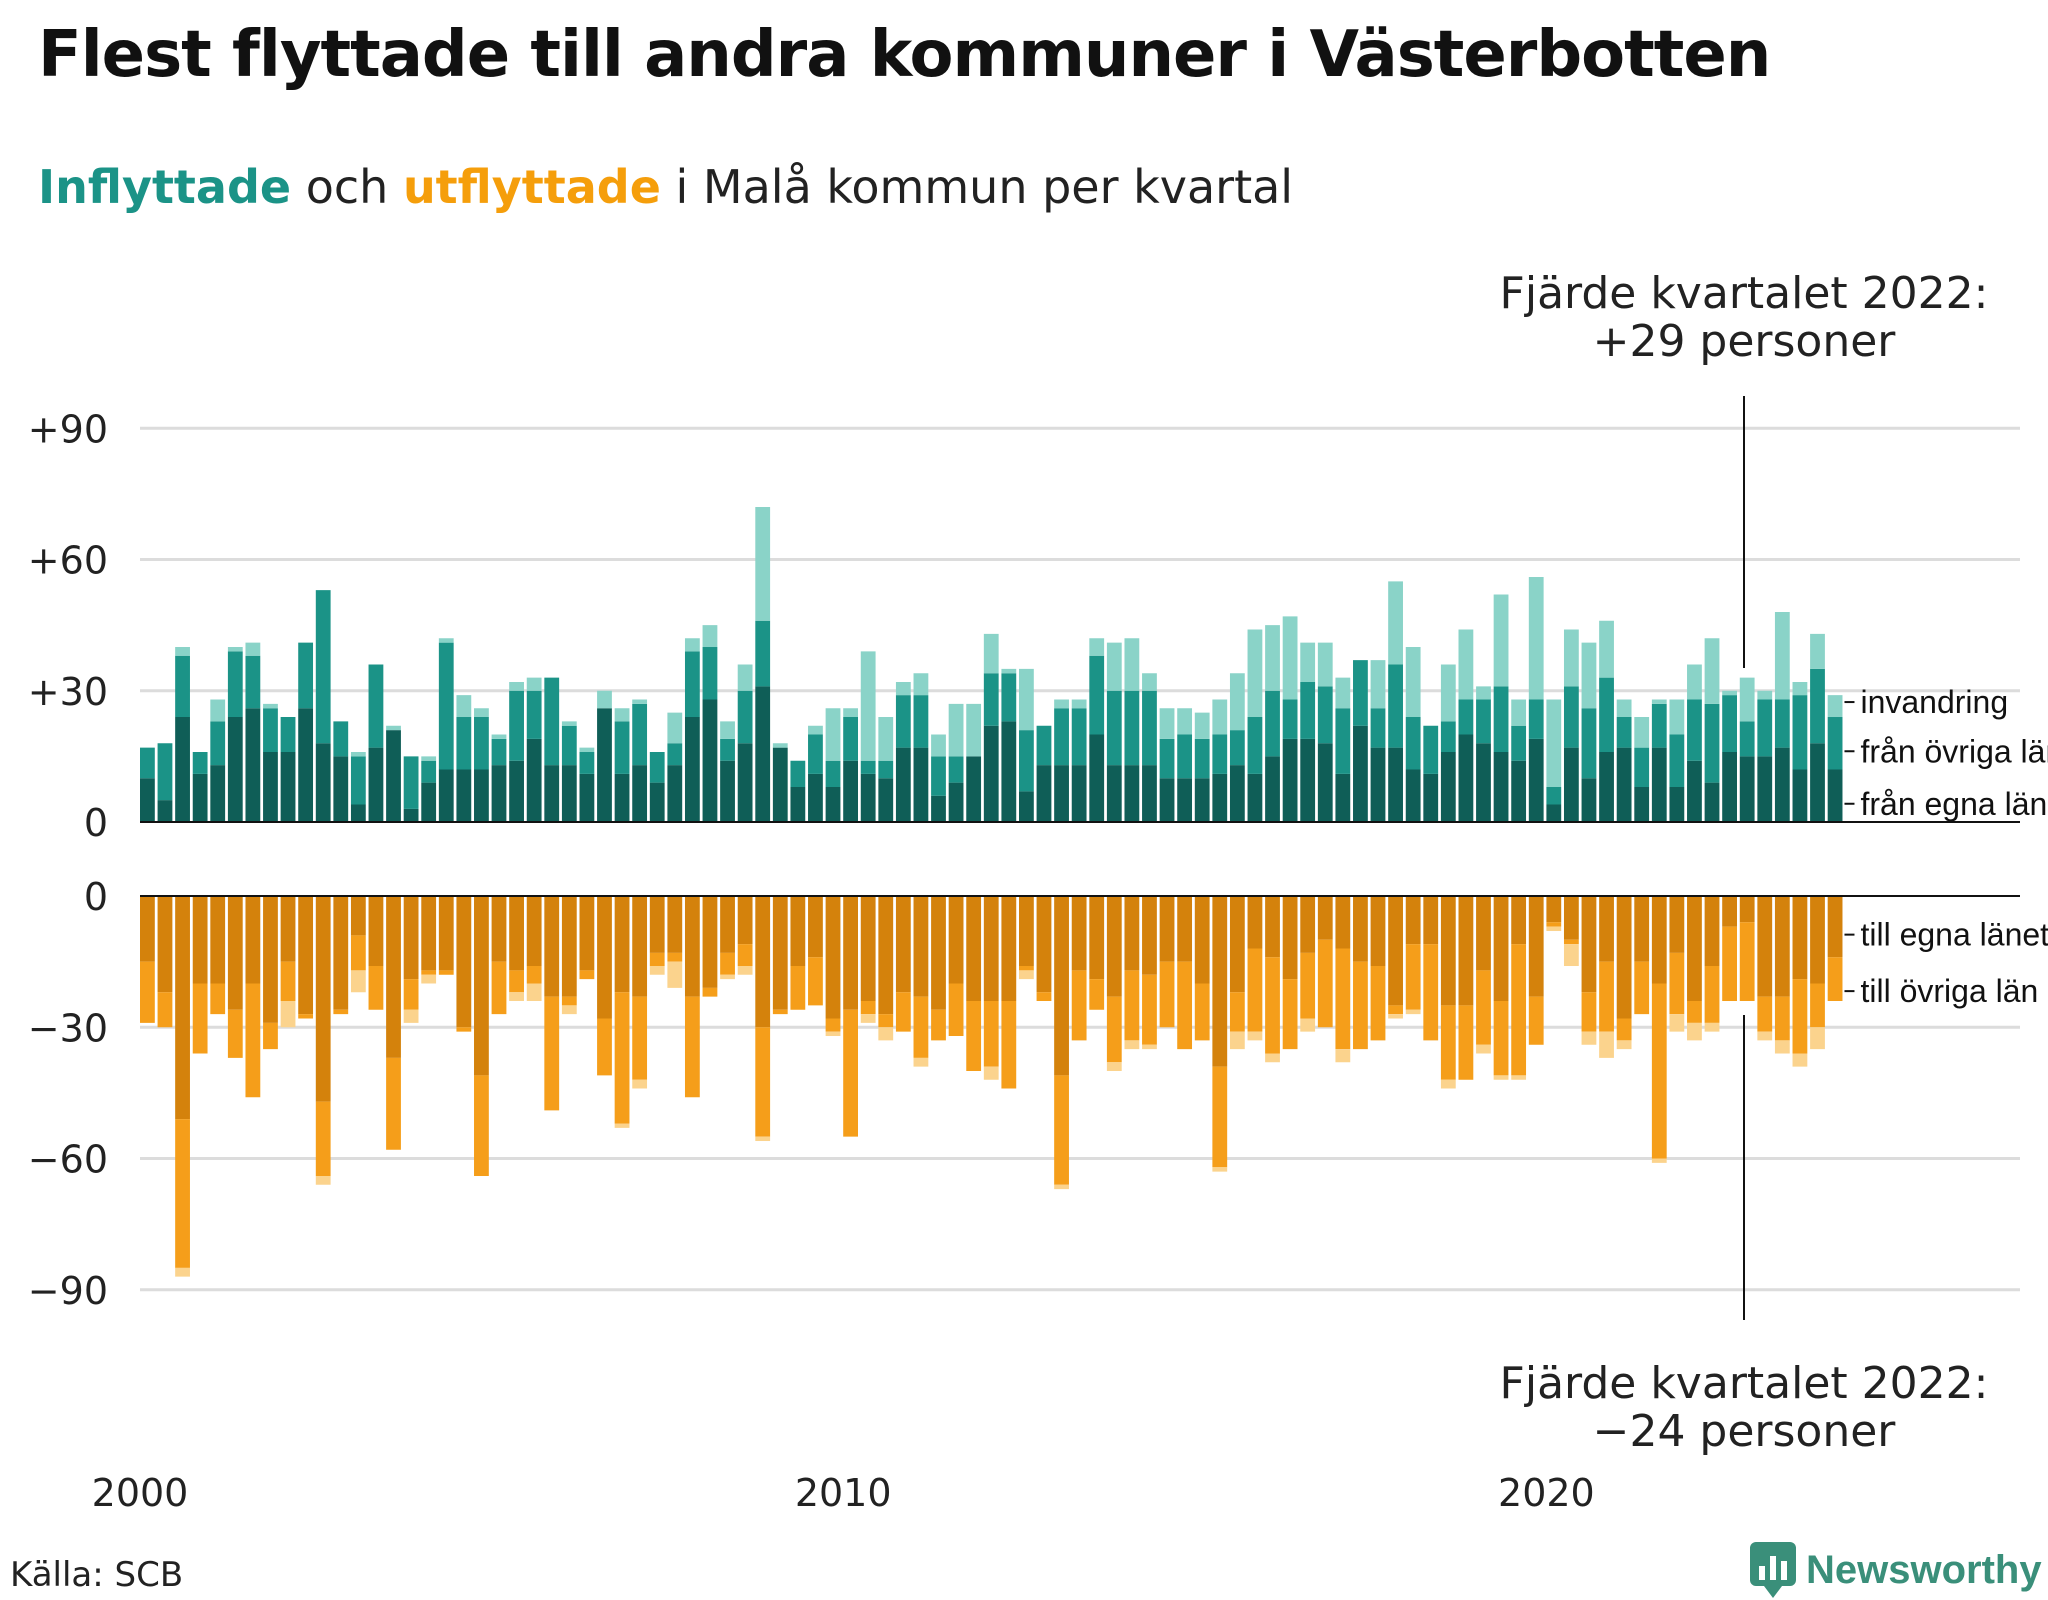 The image size is (2048, 1600). What do you see at coordinates (68, 1291) in the screenshot?
I see `y-tick-label: −90` at bounding box center [68, 1291].